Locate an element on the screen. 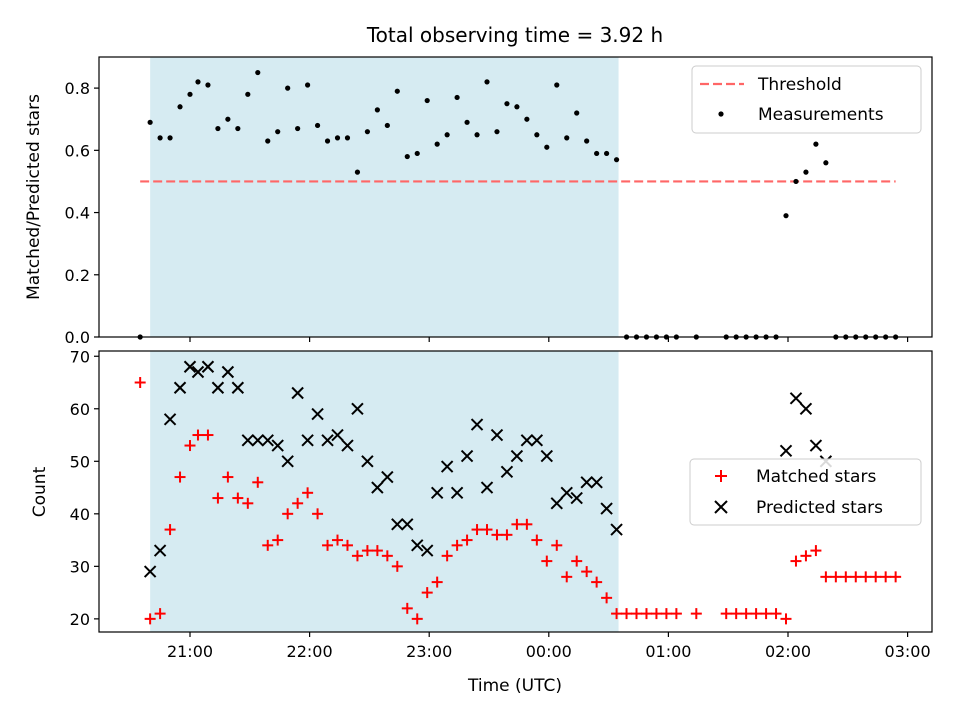  x-tick-label: 22:00 is located at coordinates (310, 651).